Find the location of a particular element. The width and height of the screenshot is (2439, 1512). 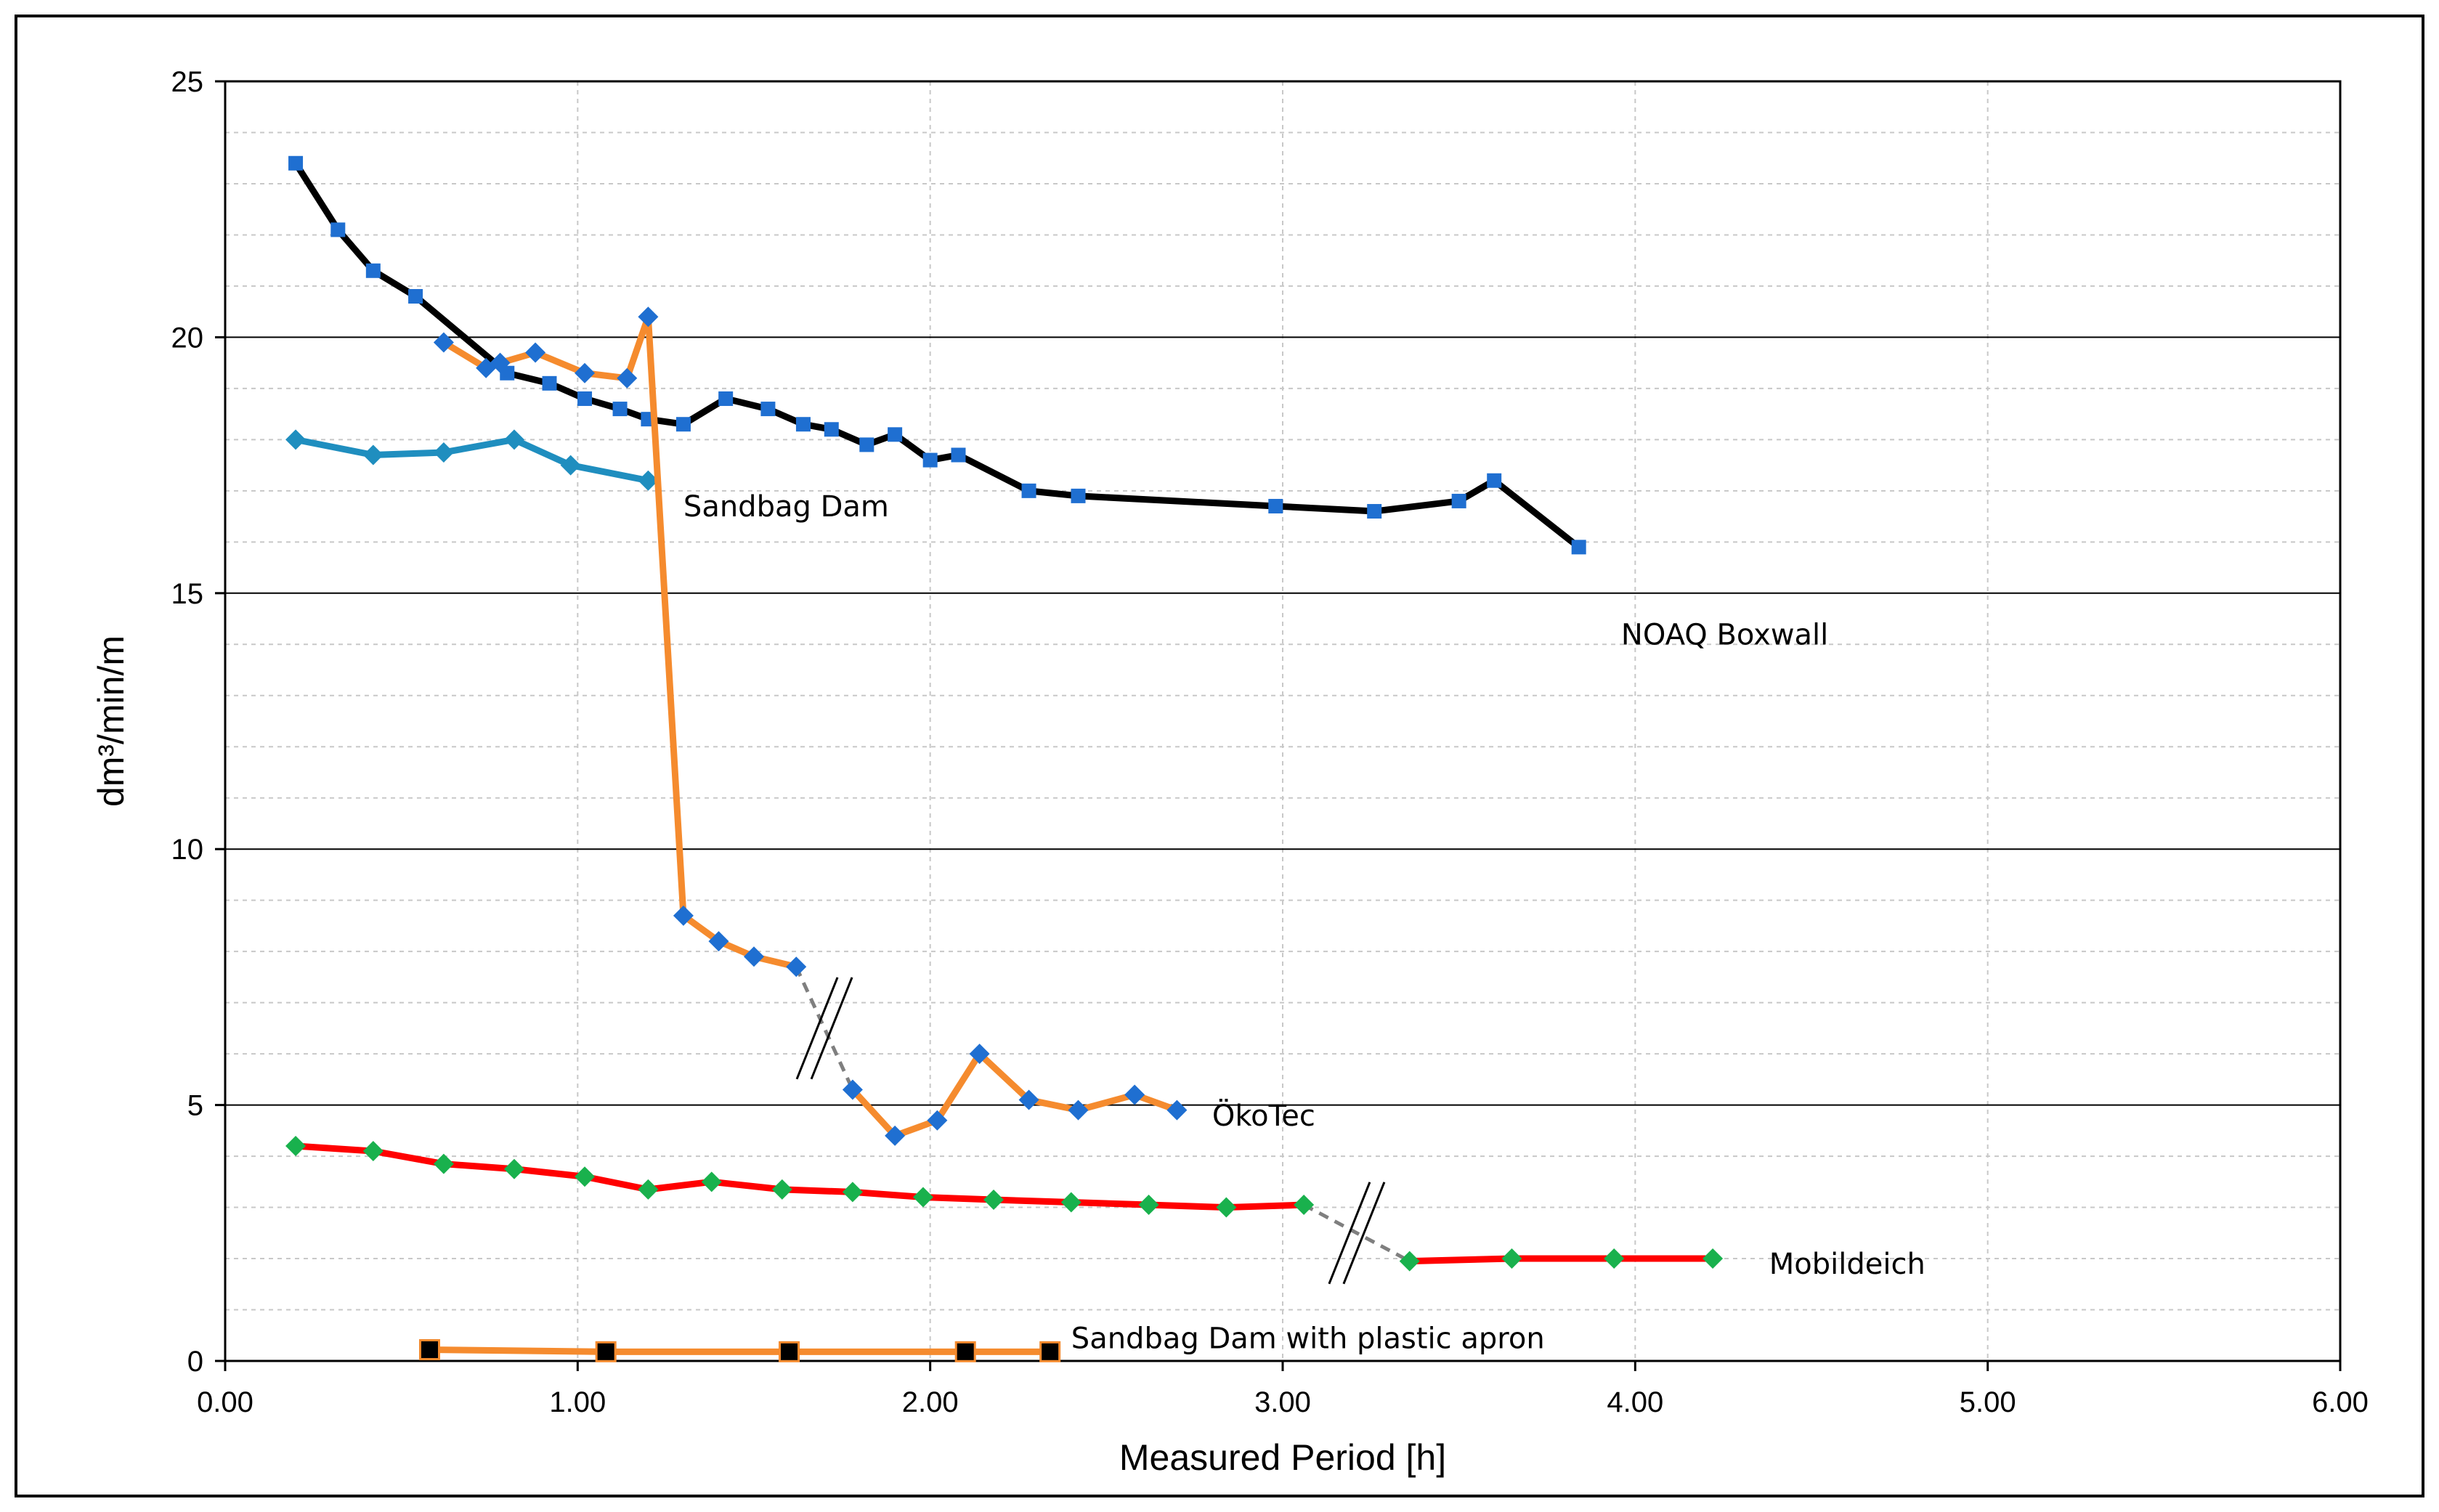

x-axis-title: Measured Period [h] is located at coordinates (1282, 1457).